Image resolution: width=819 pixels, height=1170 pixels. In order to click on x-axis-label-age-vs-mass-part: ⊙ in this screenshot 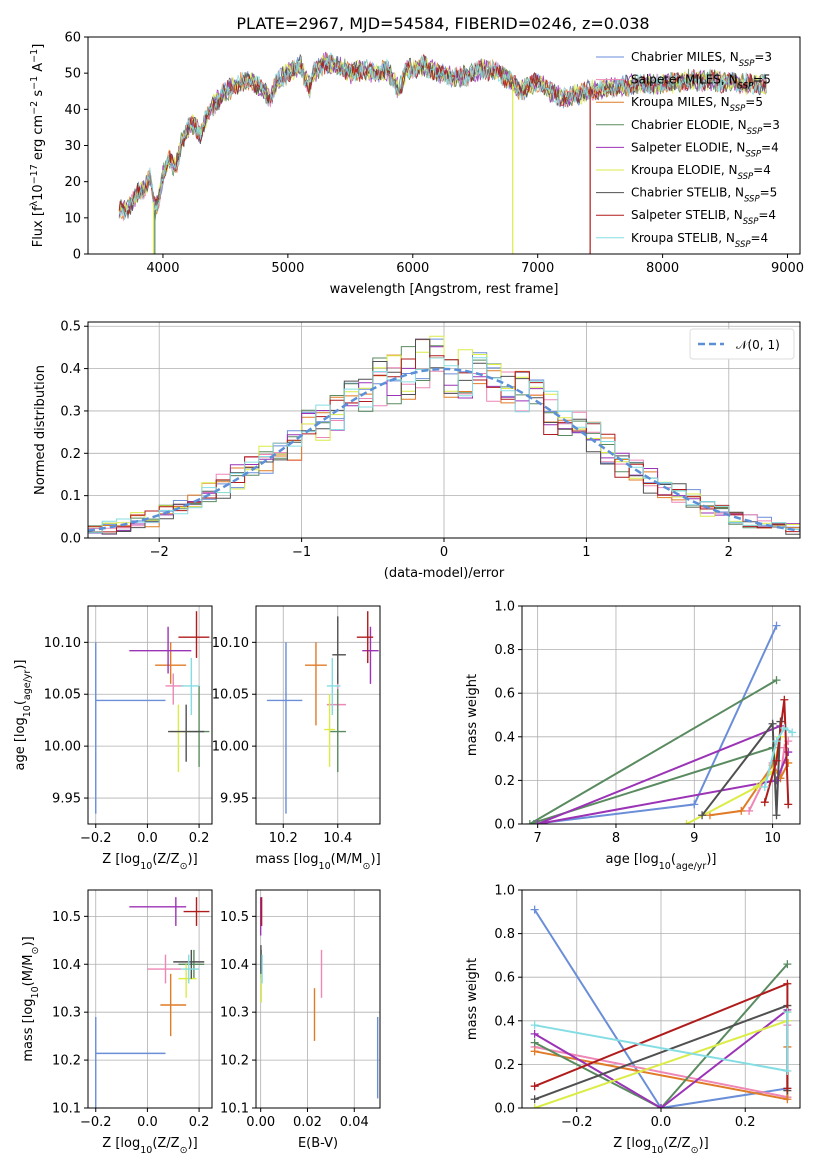, I will do `click(367, 866)`.